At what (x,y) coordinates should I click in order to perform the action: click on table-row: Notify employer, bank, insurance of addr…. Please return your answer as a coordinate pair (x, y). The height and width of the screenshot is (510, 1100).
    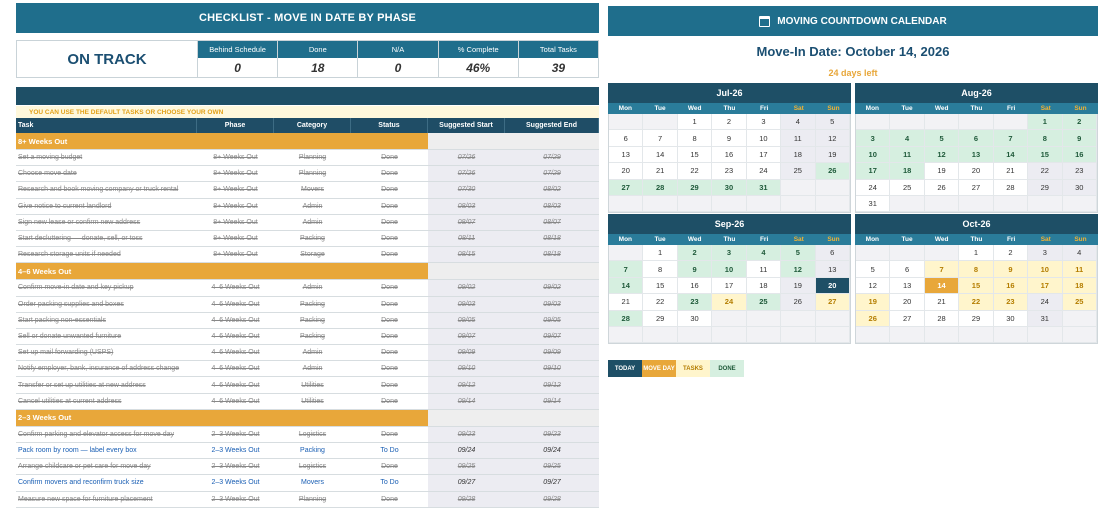
    Looking at the image, I should click on (307, 369).